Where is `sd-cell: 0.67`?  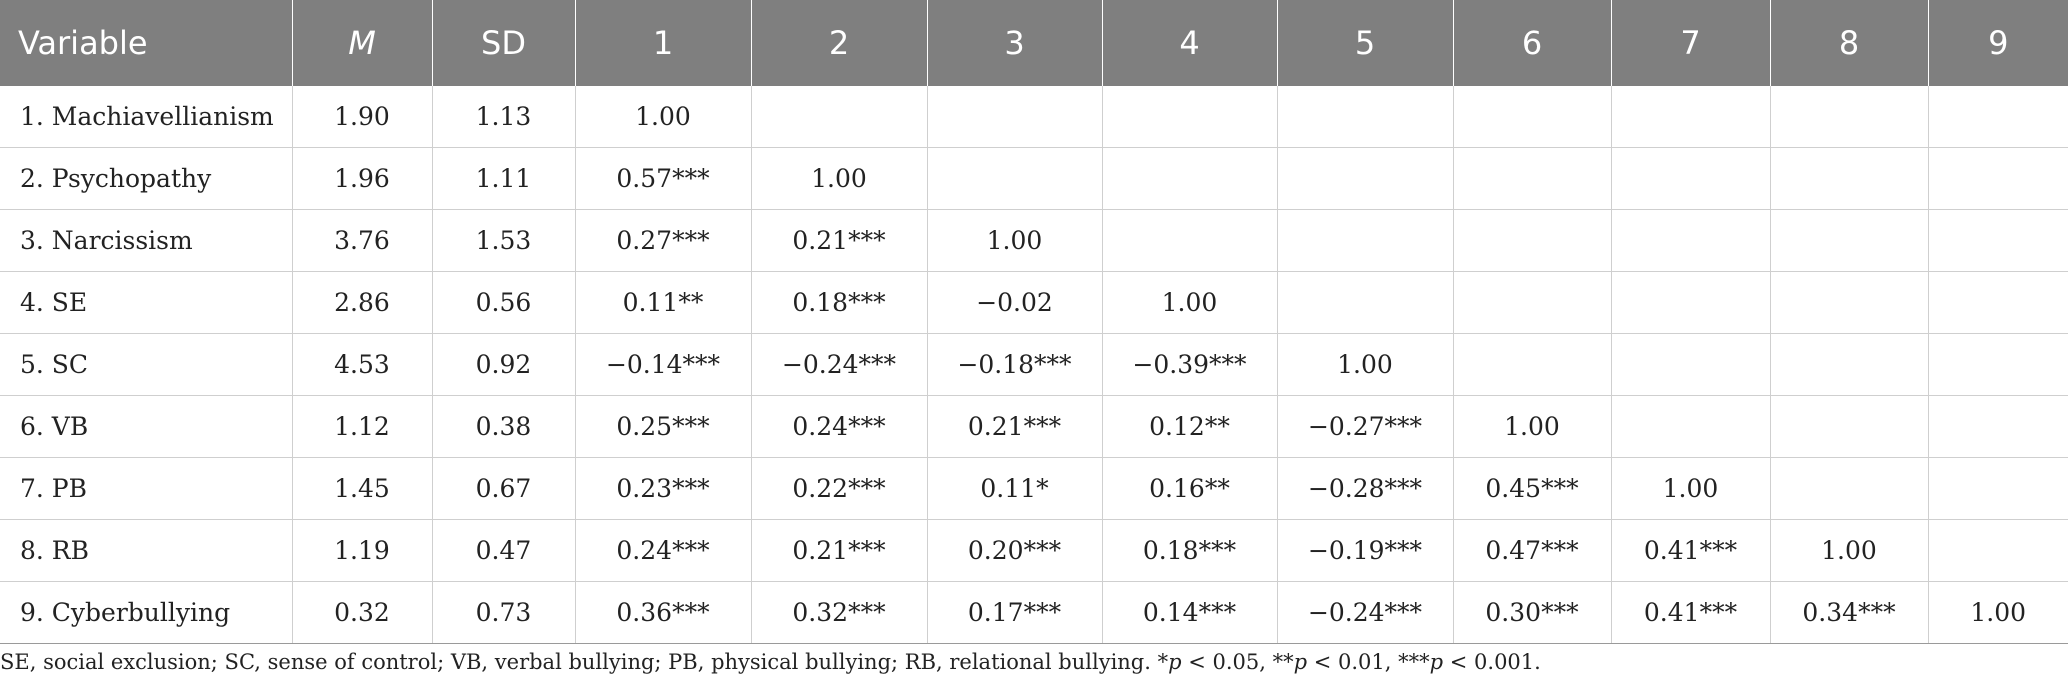
sd-cell: 0.67 is located at coordinates (504, 488).